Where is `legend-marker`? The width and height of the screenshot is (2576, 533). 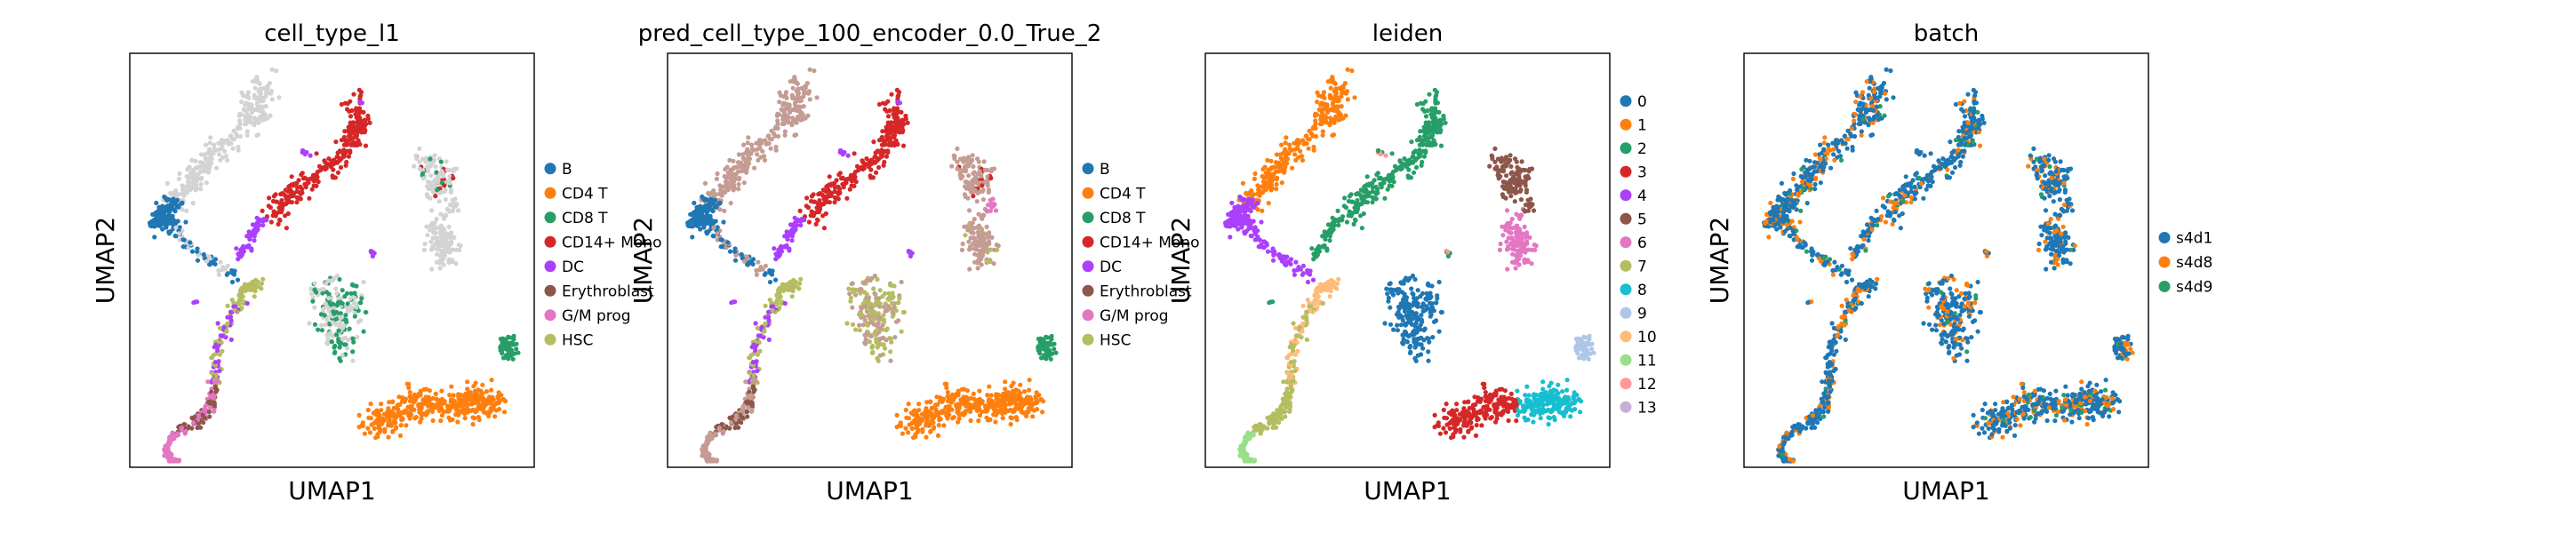 legend-marker is located at coordinates (1088, 339).